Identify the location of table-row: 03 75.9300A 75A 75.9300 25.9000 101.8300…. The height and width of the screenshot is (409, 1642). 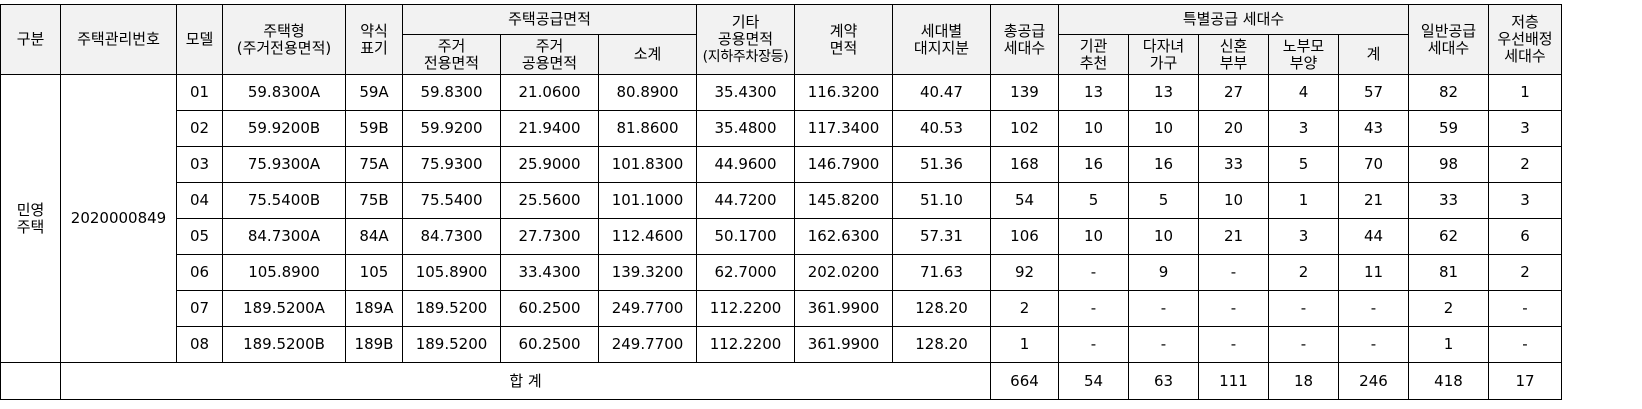
(781, 164).